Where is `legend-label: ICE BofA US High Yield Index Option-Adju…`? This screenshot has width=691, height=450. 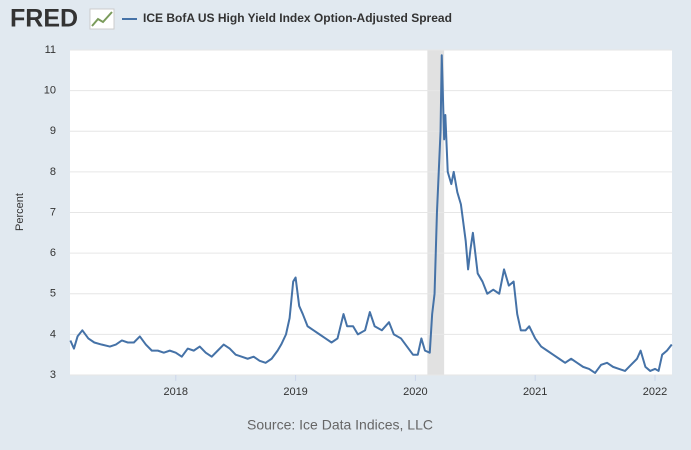
legend-label: ICE BofA US High Yield Index Option-Adju… is located at coordinates (297, 18).